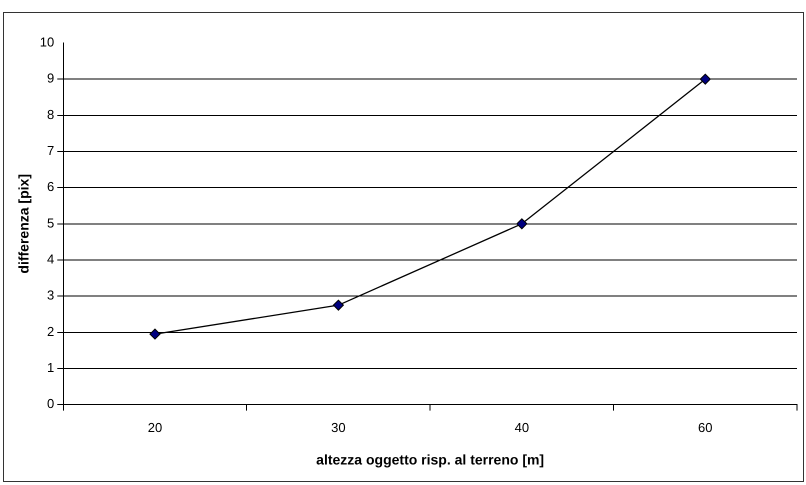 This screenshot has width=806, height=485. I want to click on y-tick-label: 2, so click(50, 331).